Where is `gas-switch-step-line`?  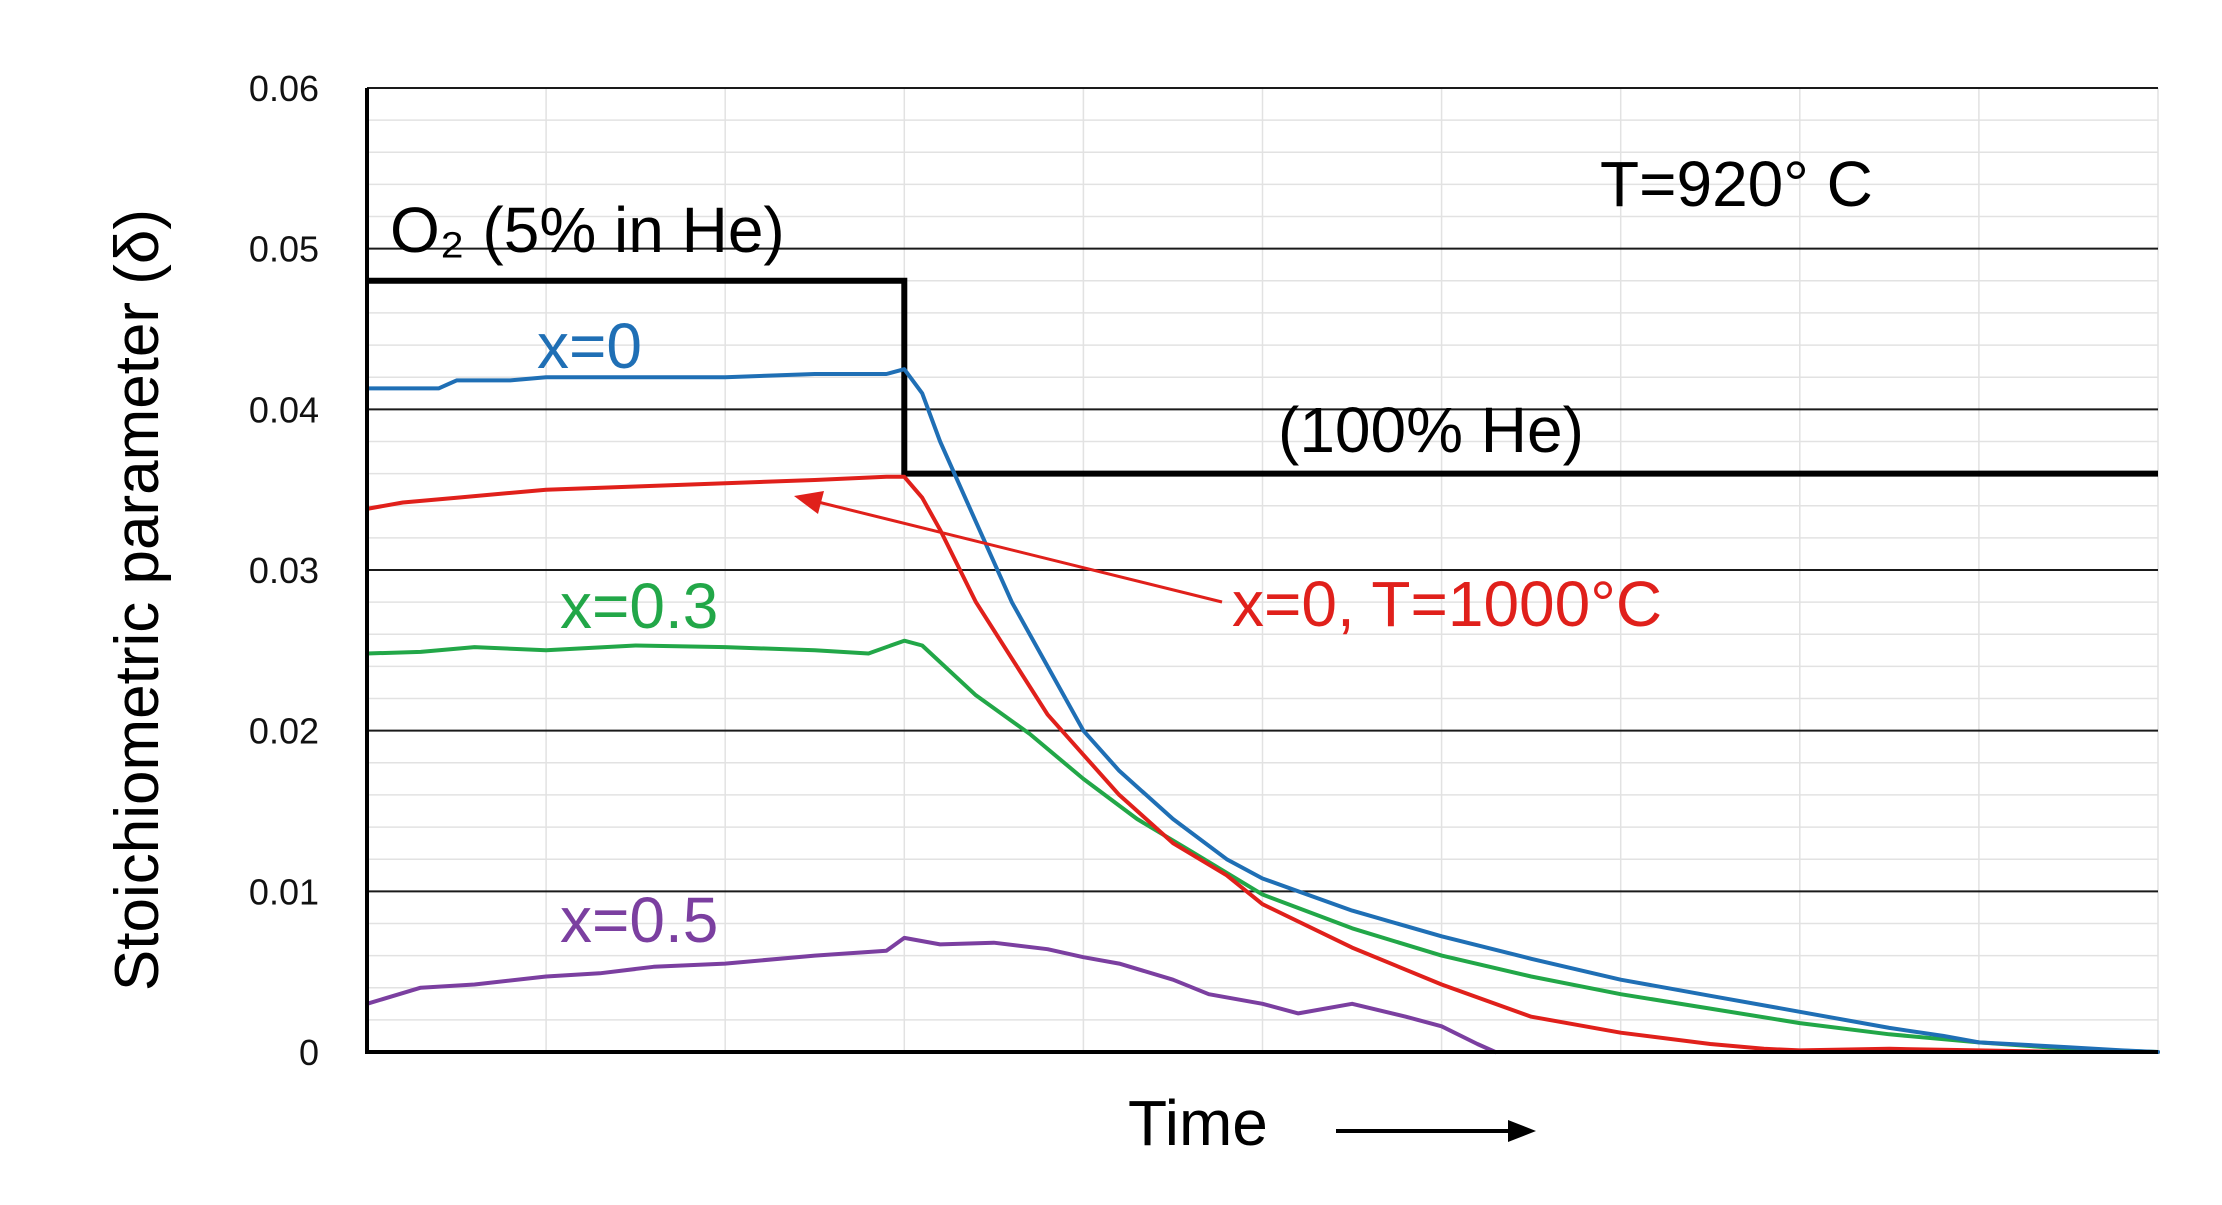
gas-switch-step-line is located at coordinates (1262, 377).